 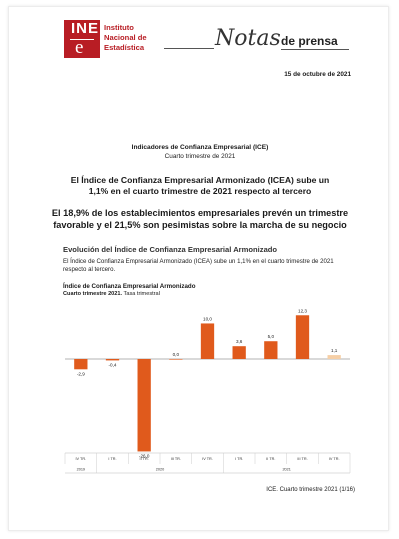 What do you see at coordinates (176, 459) in the screenshot?
I see `category-label-3: III TR.` at bounding box center [176, 459].